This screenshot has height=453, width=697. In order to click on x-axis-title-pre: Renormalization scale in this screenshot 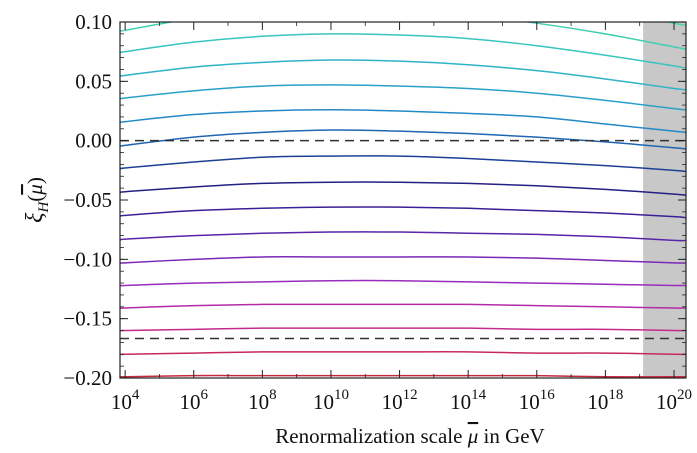, I will do `click(371, 436)`.